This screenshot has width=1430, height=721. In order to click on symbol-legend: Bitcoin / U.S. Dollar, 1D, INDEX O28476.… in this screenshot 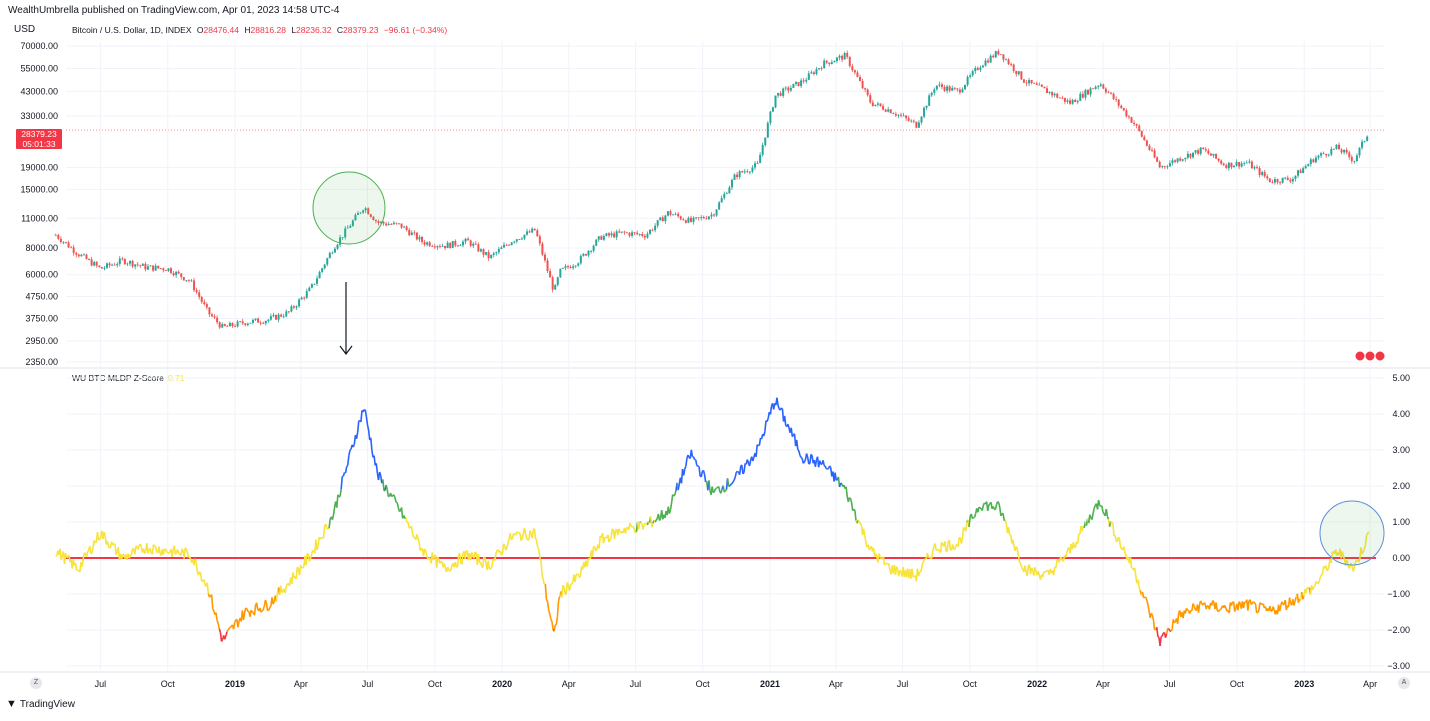, I will do `click(259, 30)`.